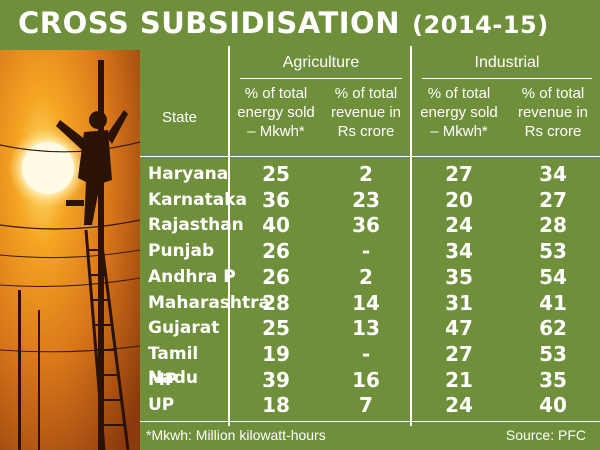 The width and height of the screenshot is (600, 450). Describe the element at coordinates (553, 174) in the screenshot. I see `cell-ind-revenue: 34` at that location.